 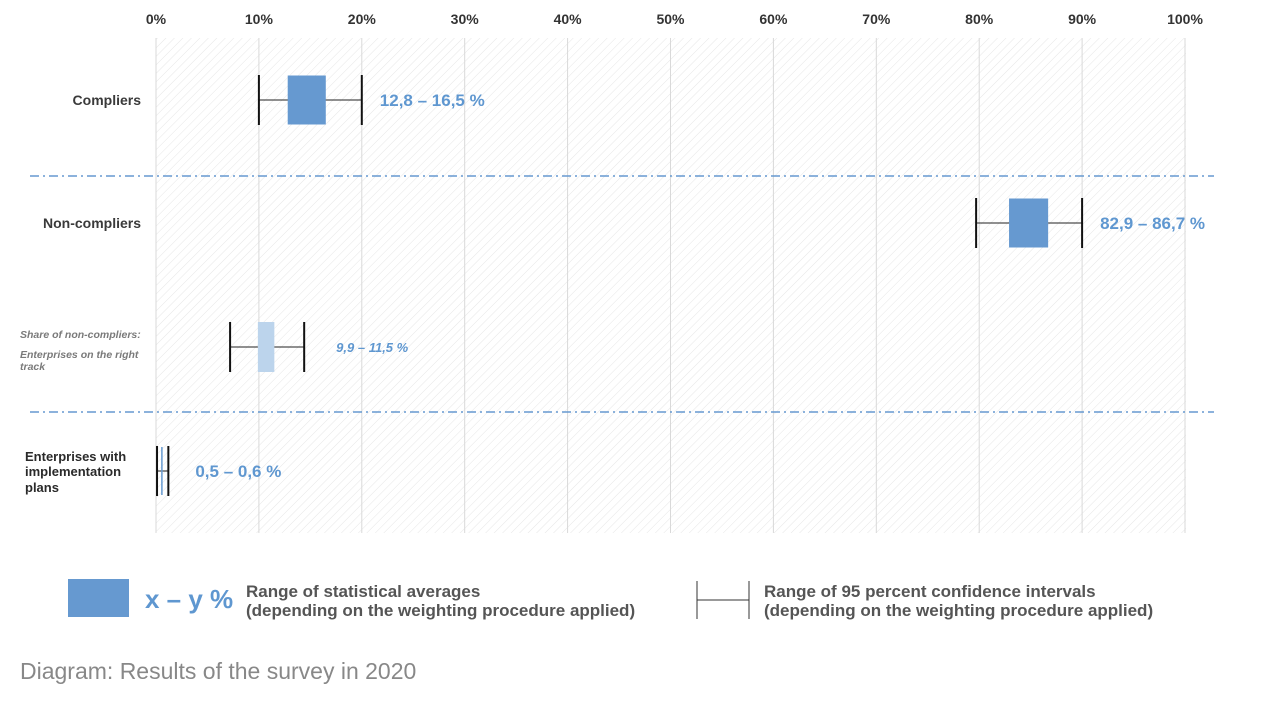 I want to click on legend-average-swatch, so click(x=98, y=598).